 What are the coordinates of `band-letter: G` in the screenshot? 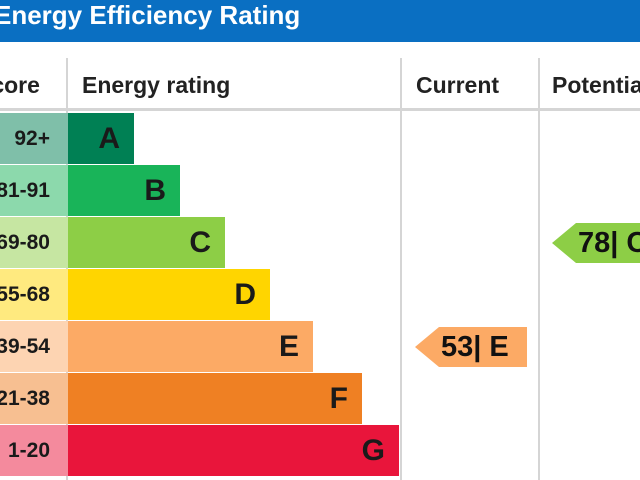 It's located at (373, 450).